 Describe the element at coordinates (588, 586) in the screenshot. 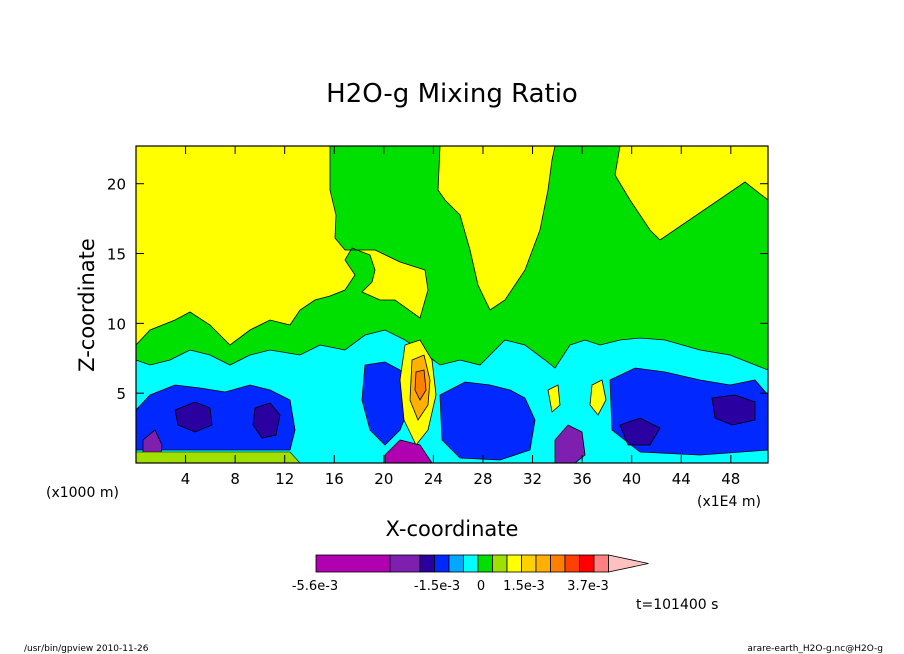

I see `colorbar-label: 3.7e-3` at that location.